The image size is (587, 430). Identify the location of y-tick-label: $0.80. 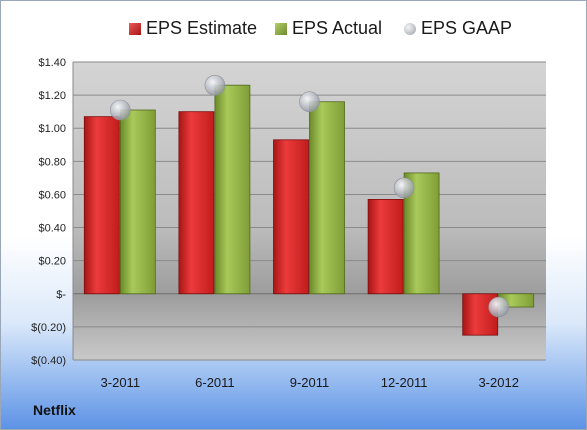
(52, 162).